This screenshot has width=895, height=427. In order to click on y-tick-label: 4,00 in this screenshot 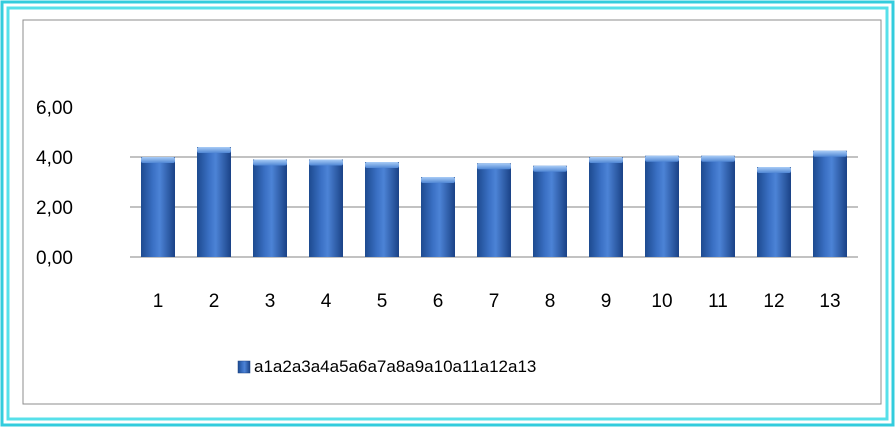, I will do `click(54, 158)`.